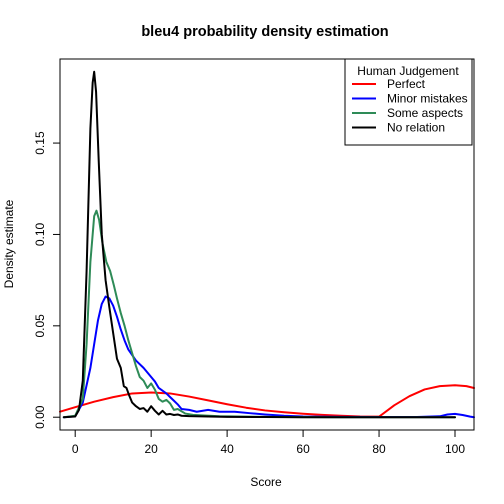 The height and width of the screenshot is (504, 504). What do you see at coordinates (416, 128) in the screenshot?
I see `legend-label-no-relation: No relation` at bounding box center [416, 128].